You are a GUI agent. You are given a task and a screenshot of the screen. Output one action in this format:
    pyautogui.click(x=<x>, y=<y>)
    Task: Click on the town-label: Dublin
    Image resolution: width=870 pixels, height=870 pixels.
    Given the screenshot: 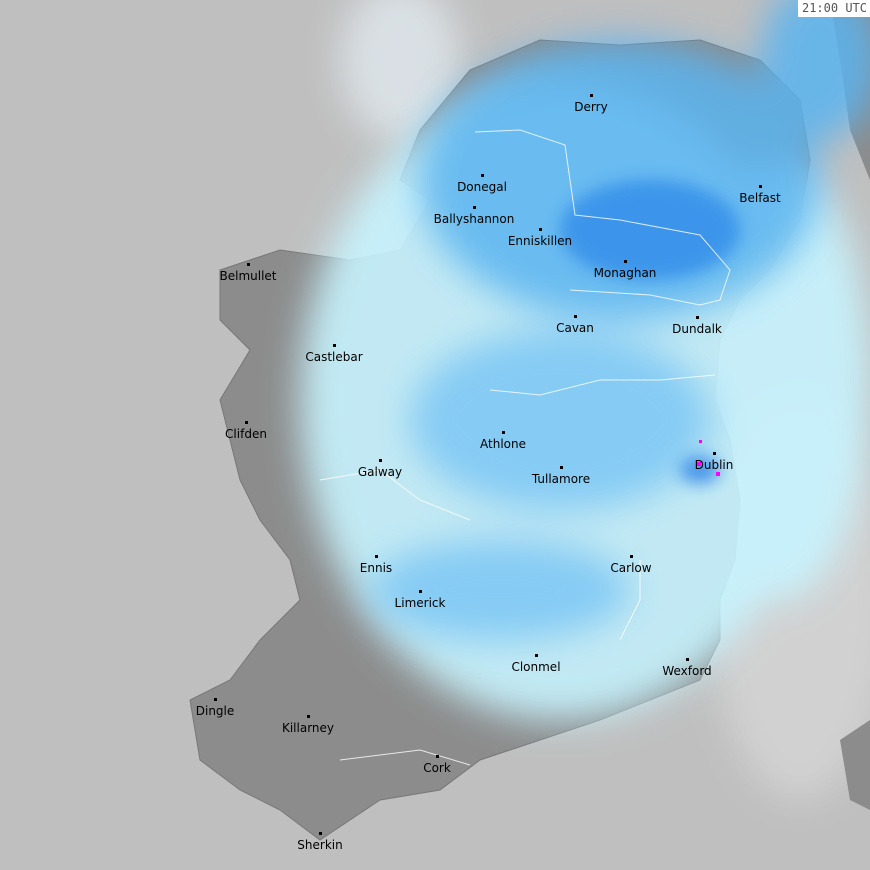 What is the action you would take?
    pyautogui.click(x=714, y=465)
    